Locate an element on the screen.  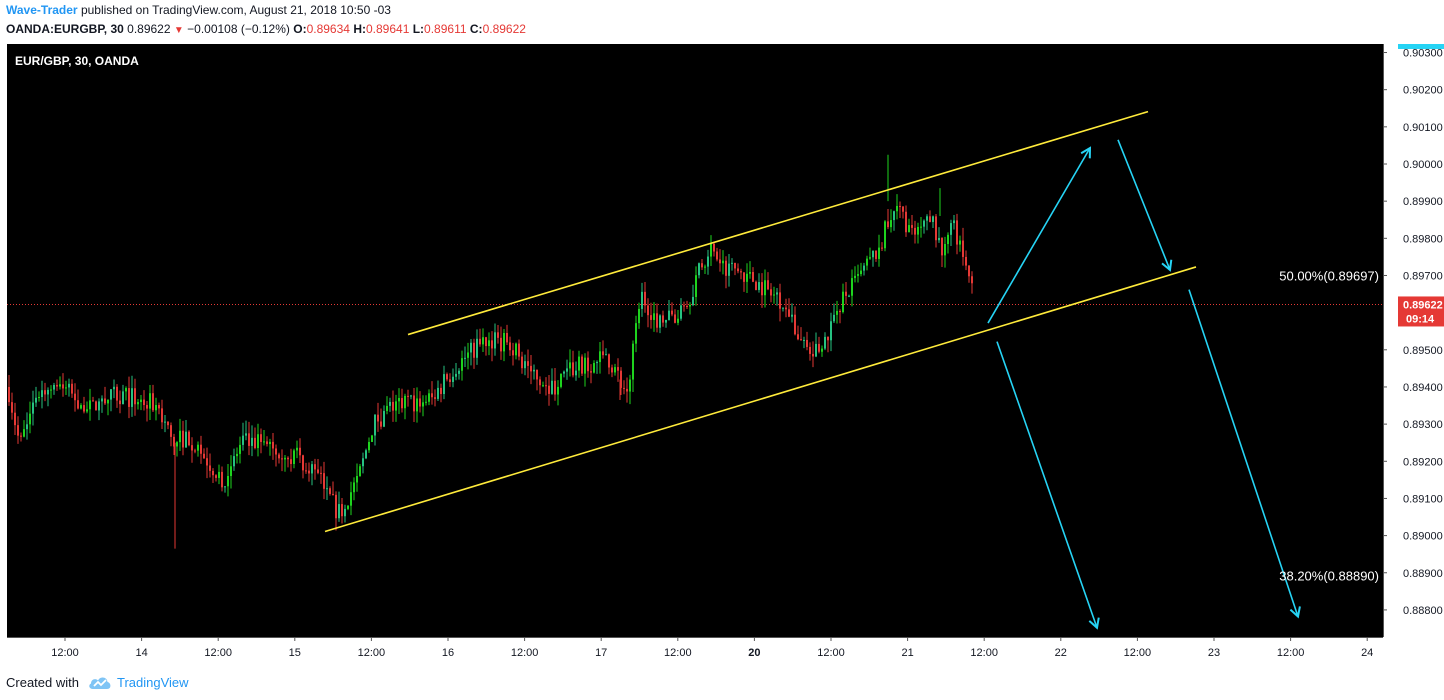
tradingview-link: TradingView is located at coordinates (153, 682).